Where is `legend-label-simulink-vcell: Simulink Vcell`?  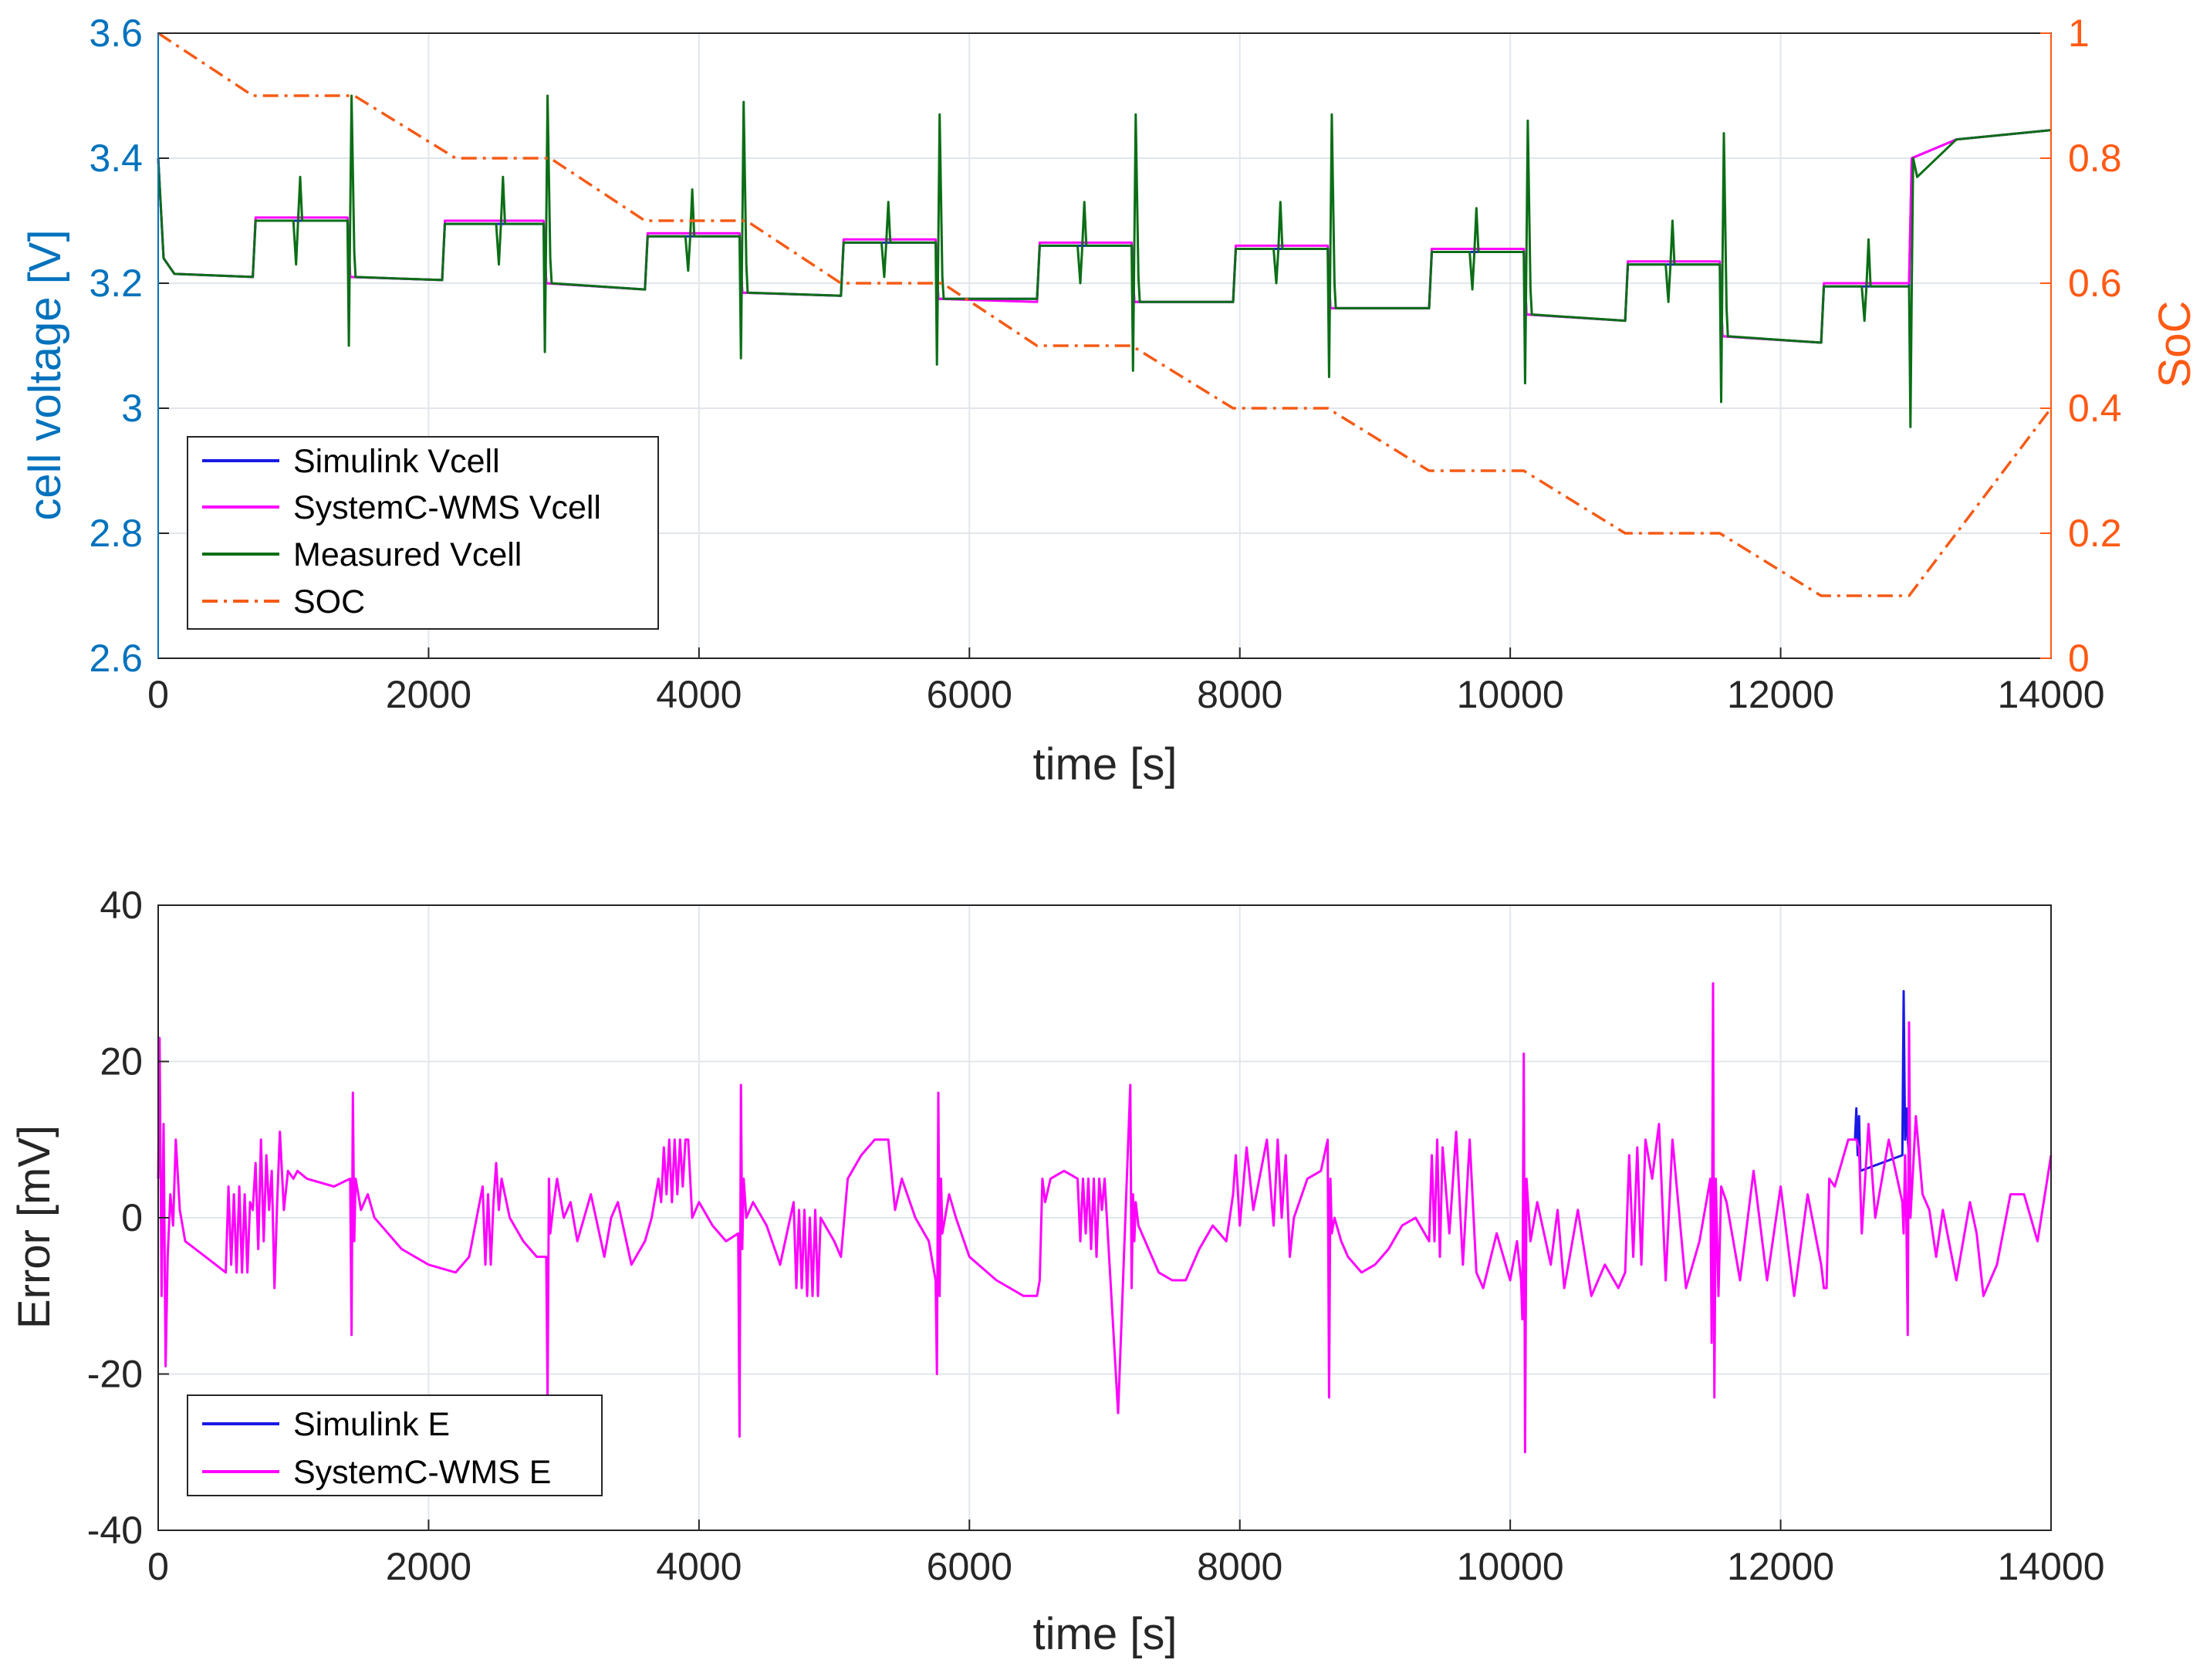 legend-label-simulink-vcell: Simulink Vcell is located at coordinates (396, 461).